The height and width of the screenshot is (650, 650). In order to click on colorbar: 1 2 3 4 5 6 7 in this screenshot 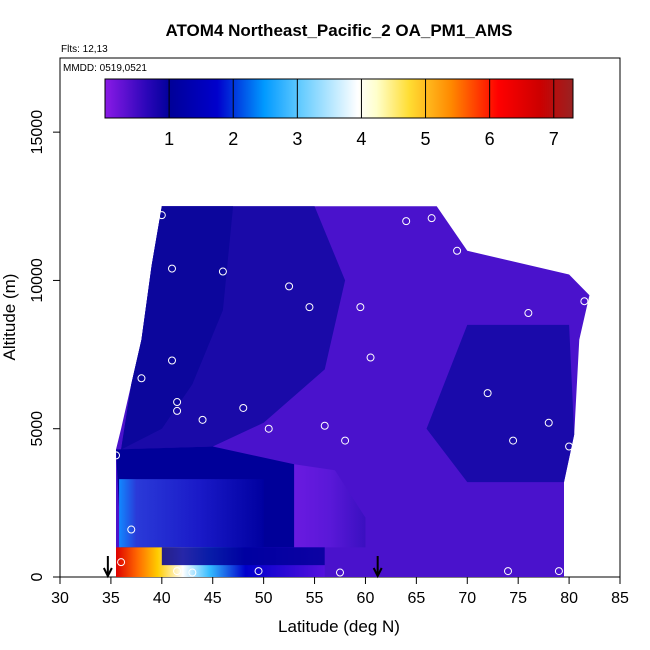, I will do `click(339, 113)`.